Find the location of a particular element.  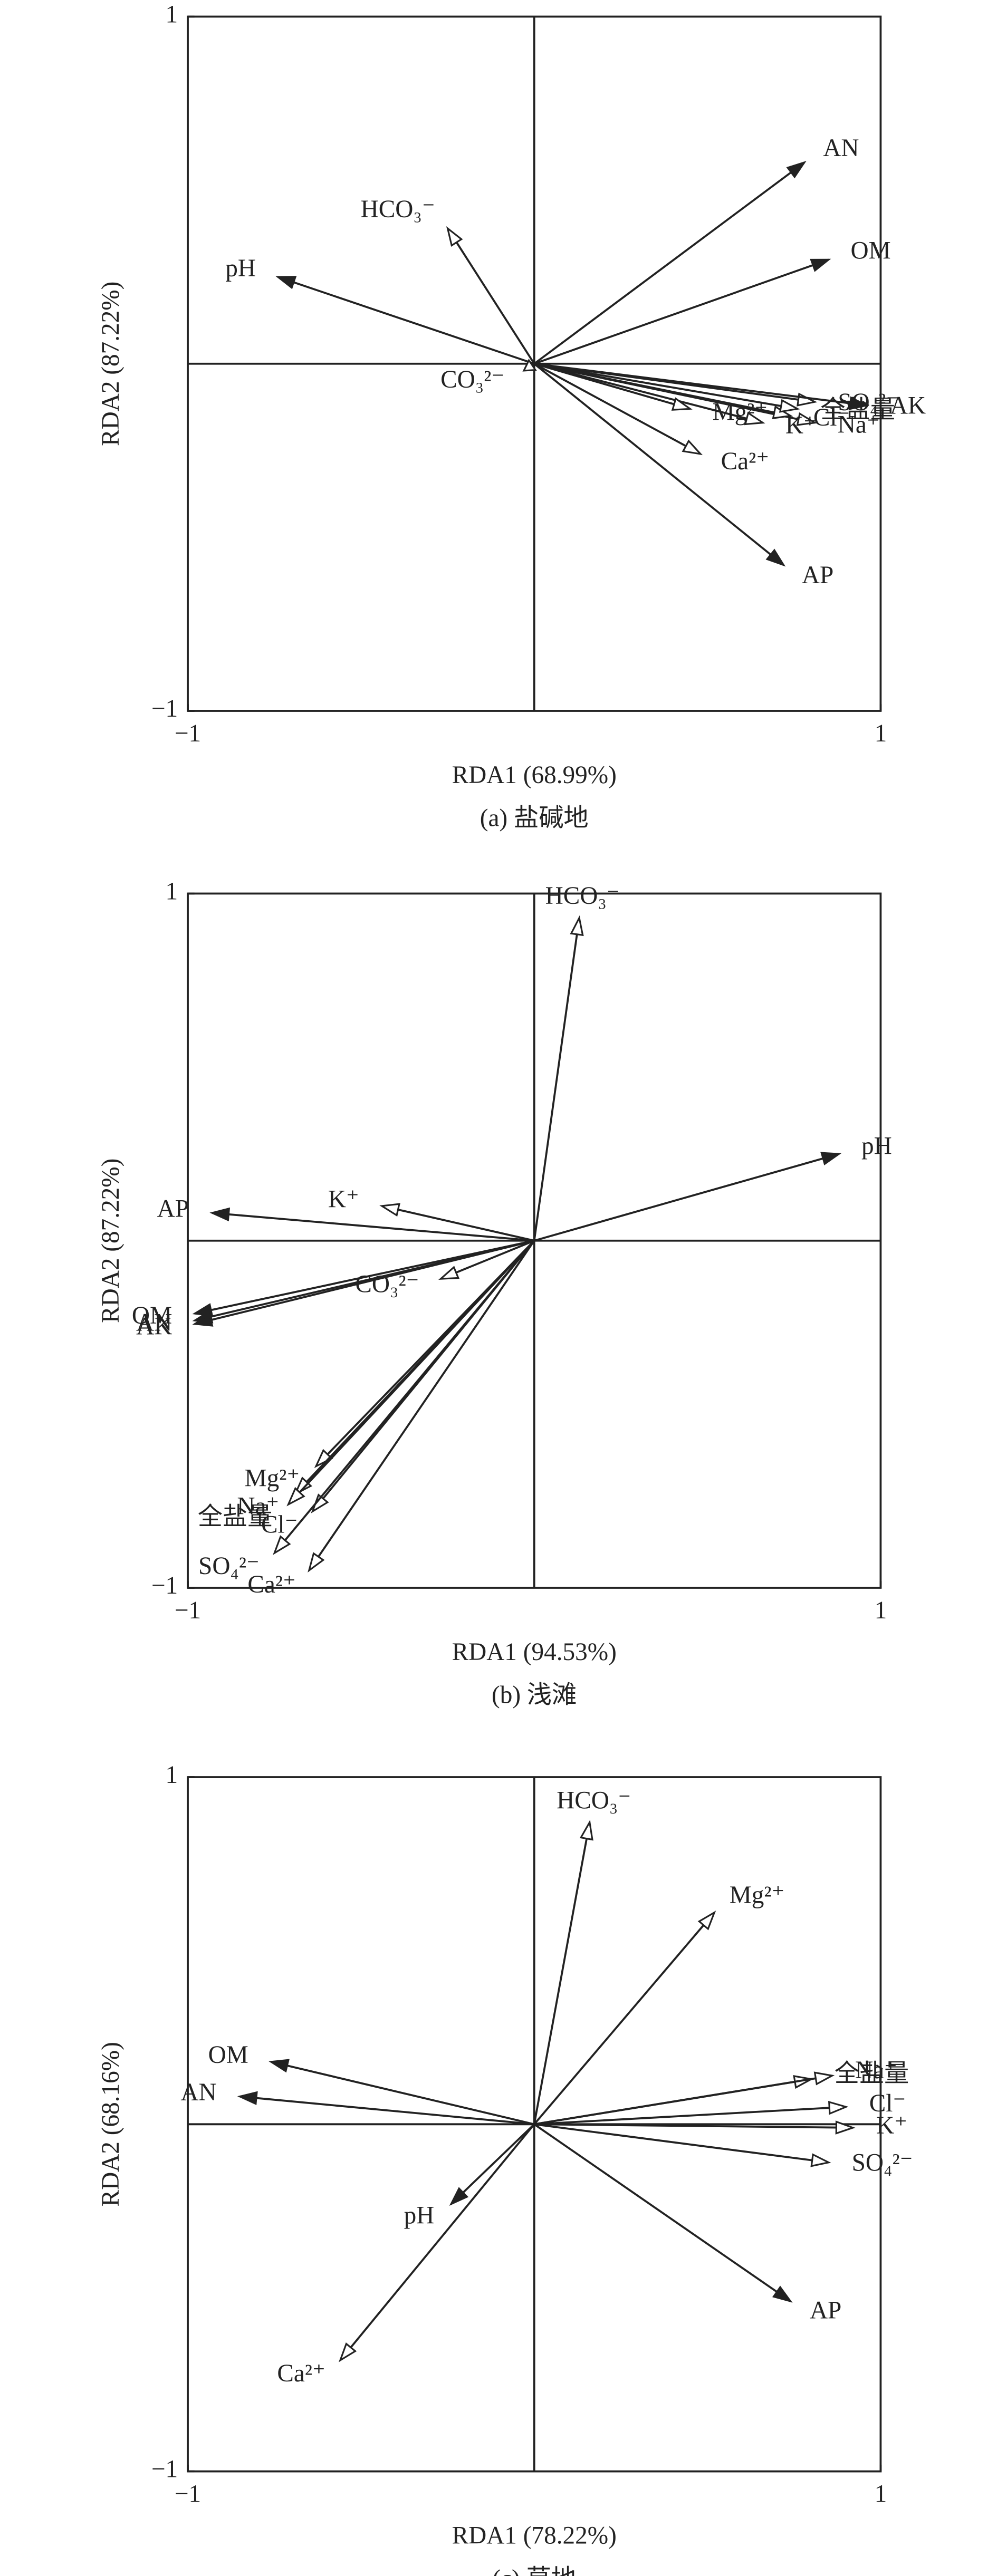

x-axis-label: RDA1 (78.22%) is located at coordinates (534, 2535).